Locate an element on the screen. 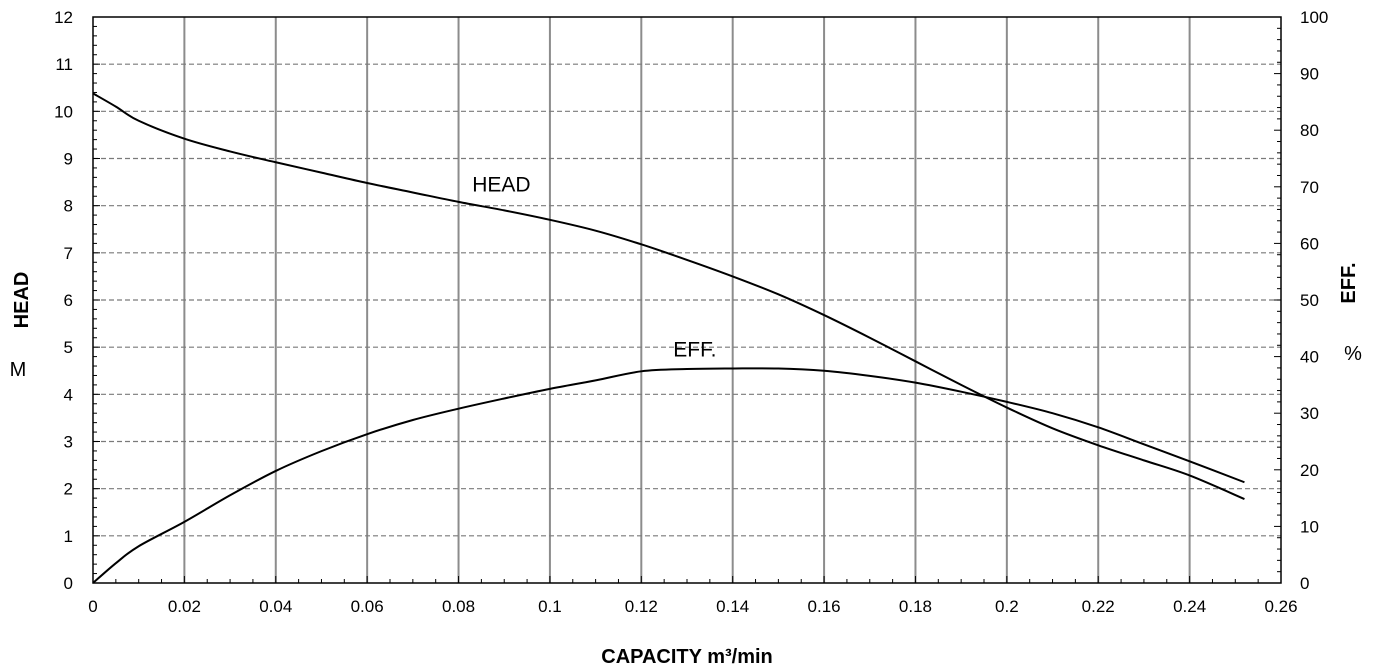 The image size is (1373, 669). y-tick-label: 6 is located at coordinates (68, 300).